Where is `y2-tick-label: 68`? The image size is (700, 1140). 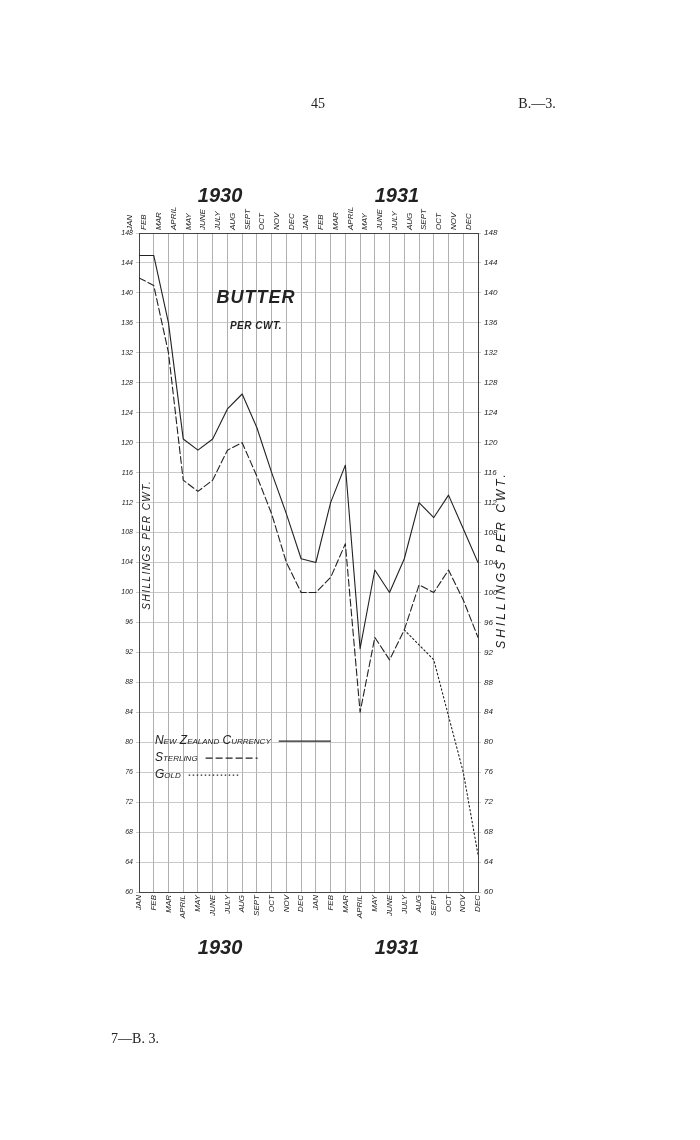
y2-tick-label: 68 is located at coordinates (489, 832).